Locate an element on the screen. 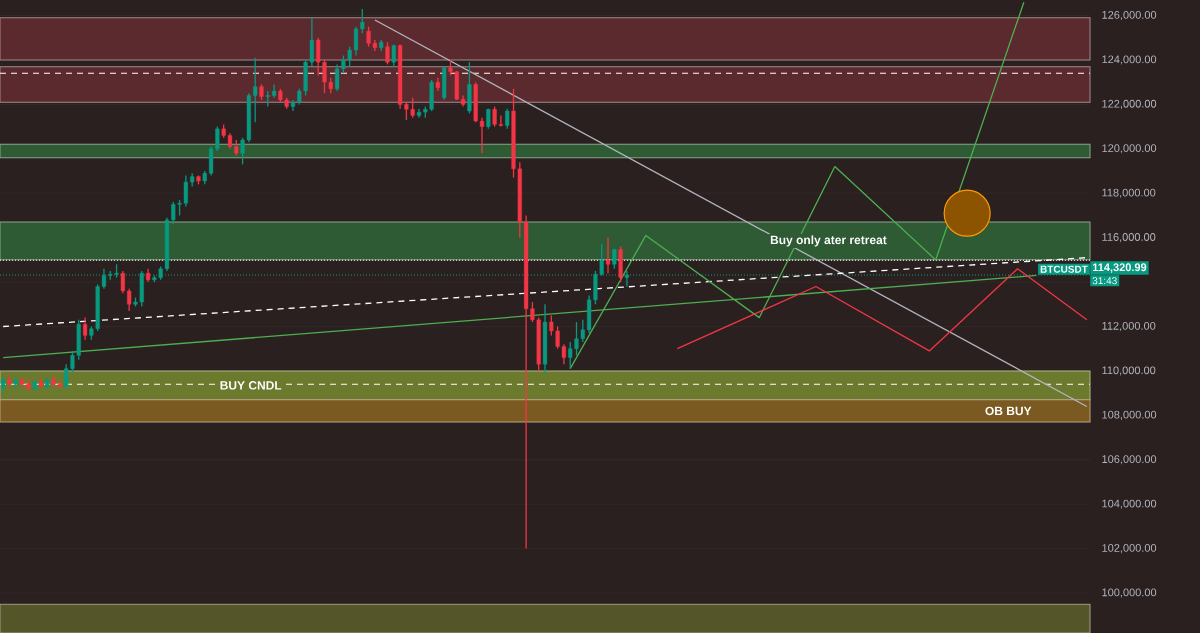  text: 31:43 is located at coordinates (1104, 281).